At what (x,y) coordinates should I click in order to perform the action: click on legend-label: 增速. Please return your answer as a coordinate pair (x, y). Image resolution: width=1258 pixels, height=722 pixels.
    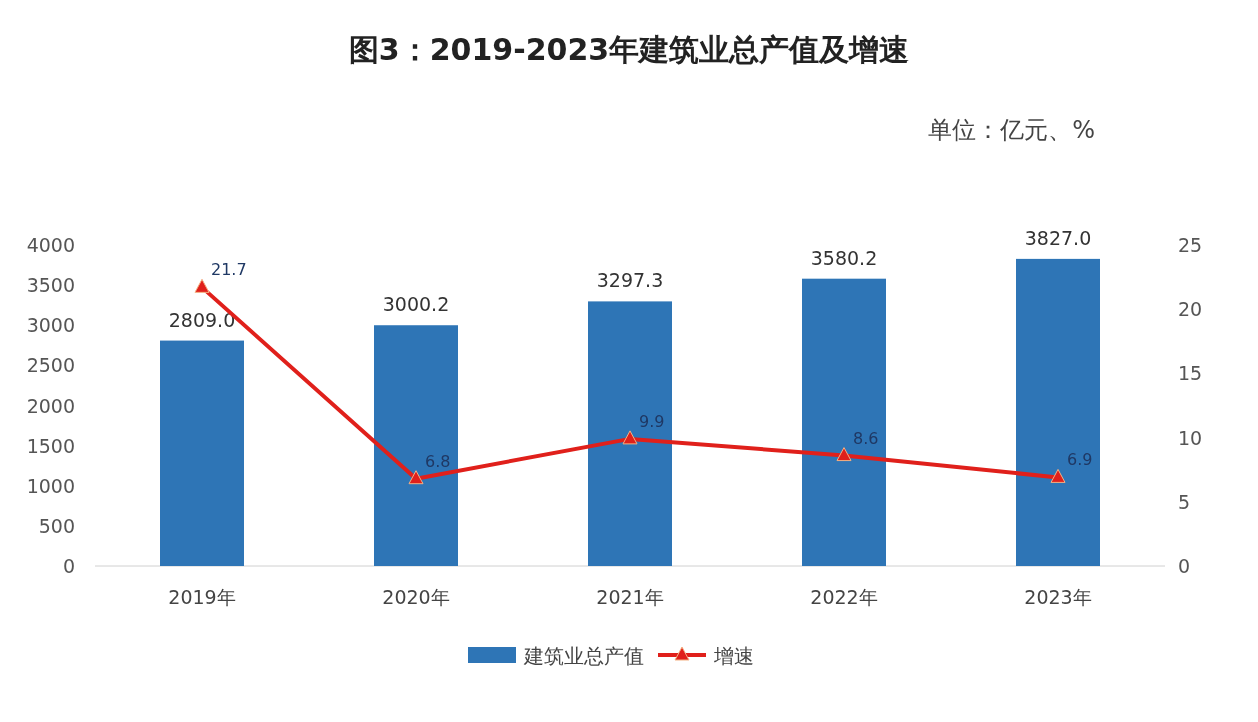
    Looking at the image, I should click on (733, 656).